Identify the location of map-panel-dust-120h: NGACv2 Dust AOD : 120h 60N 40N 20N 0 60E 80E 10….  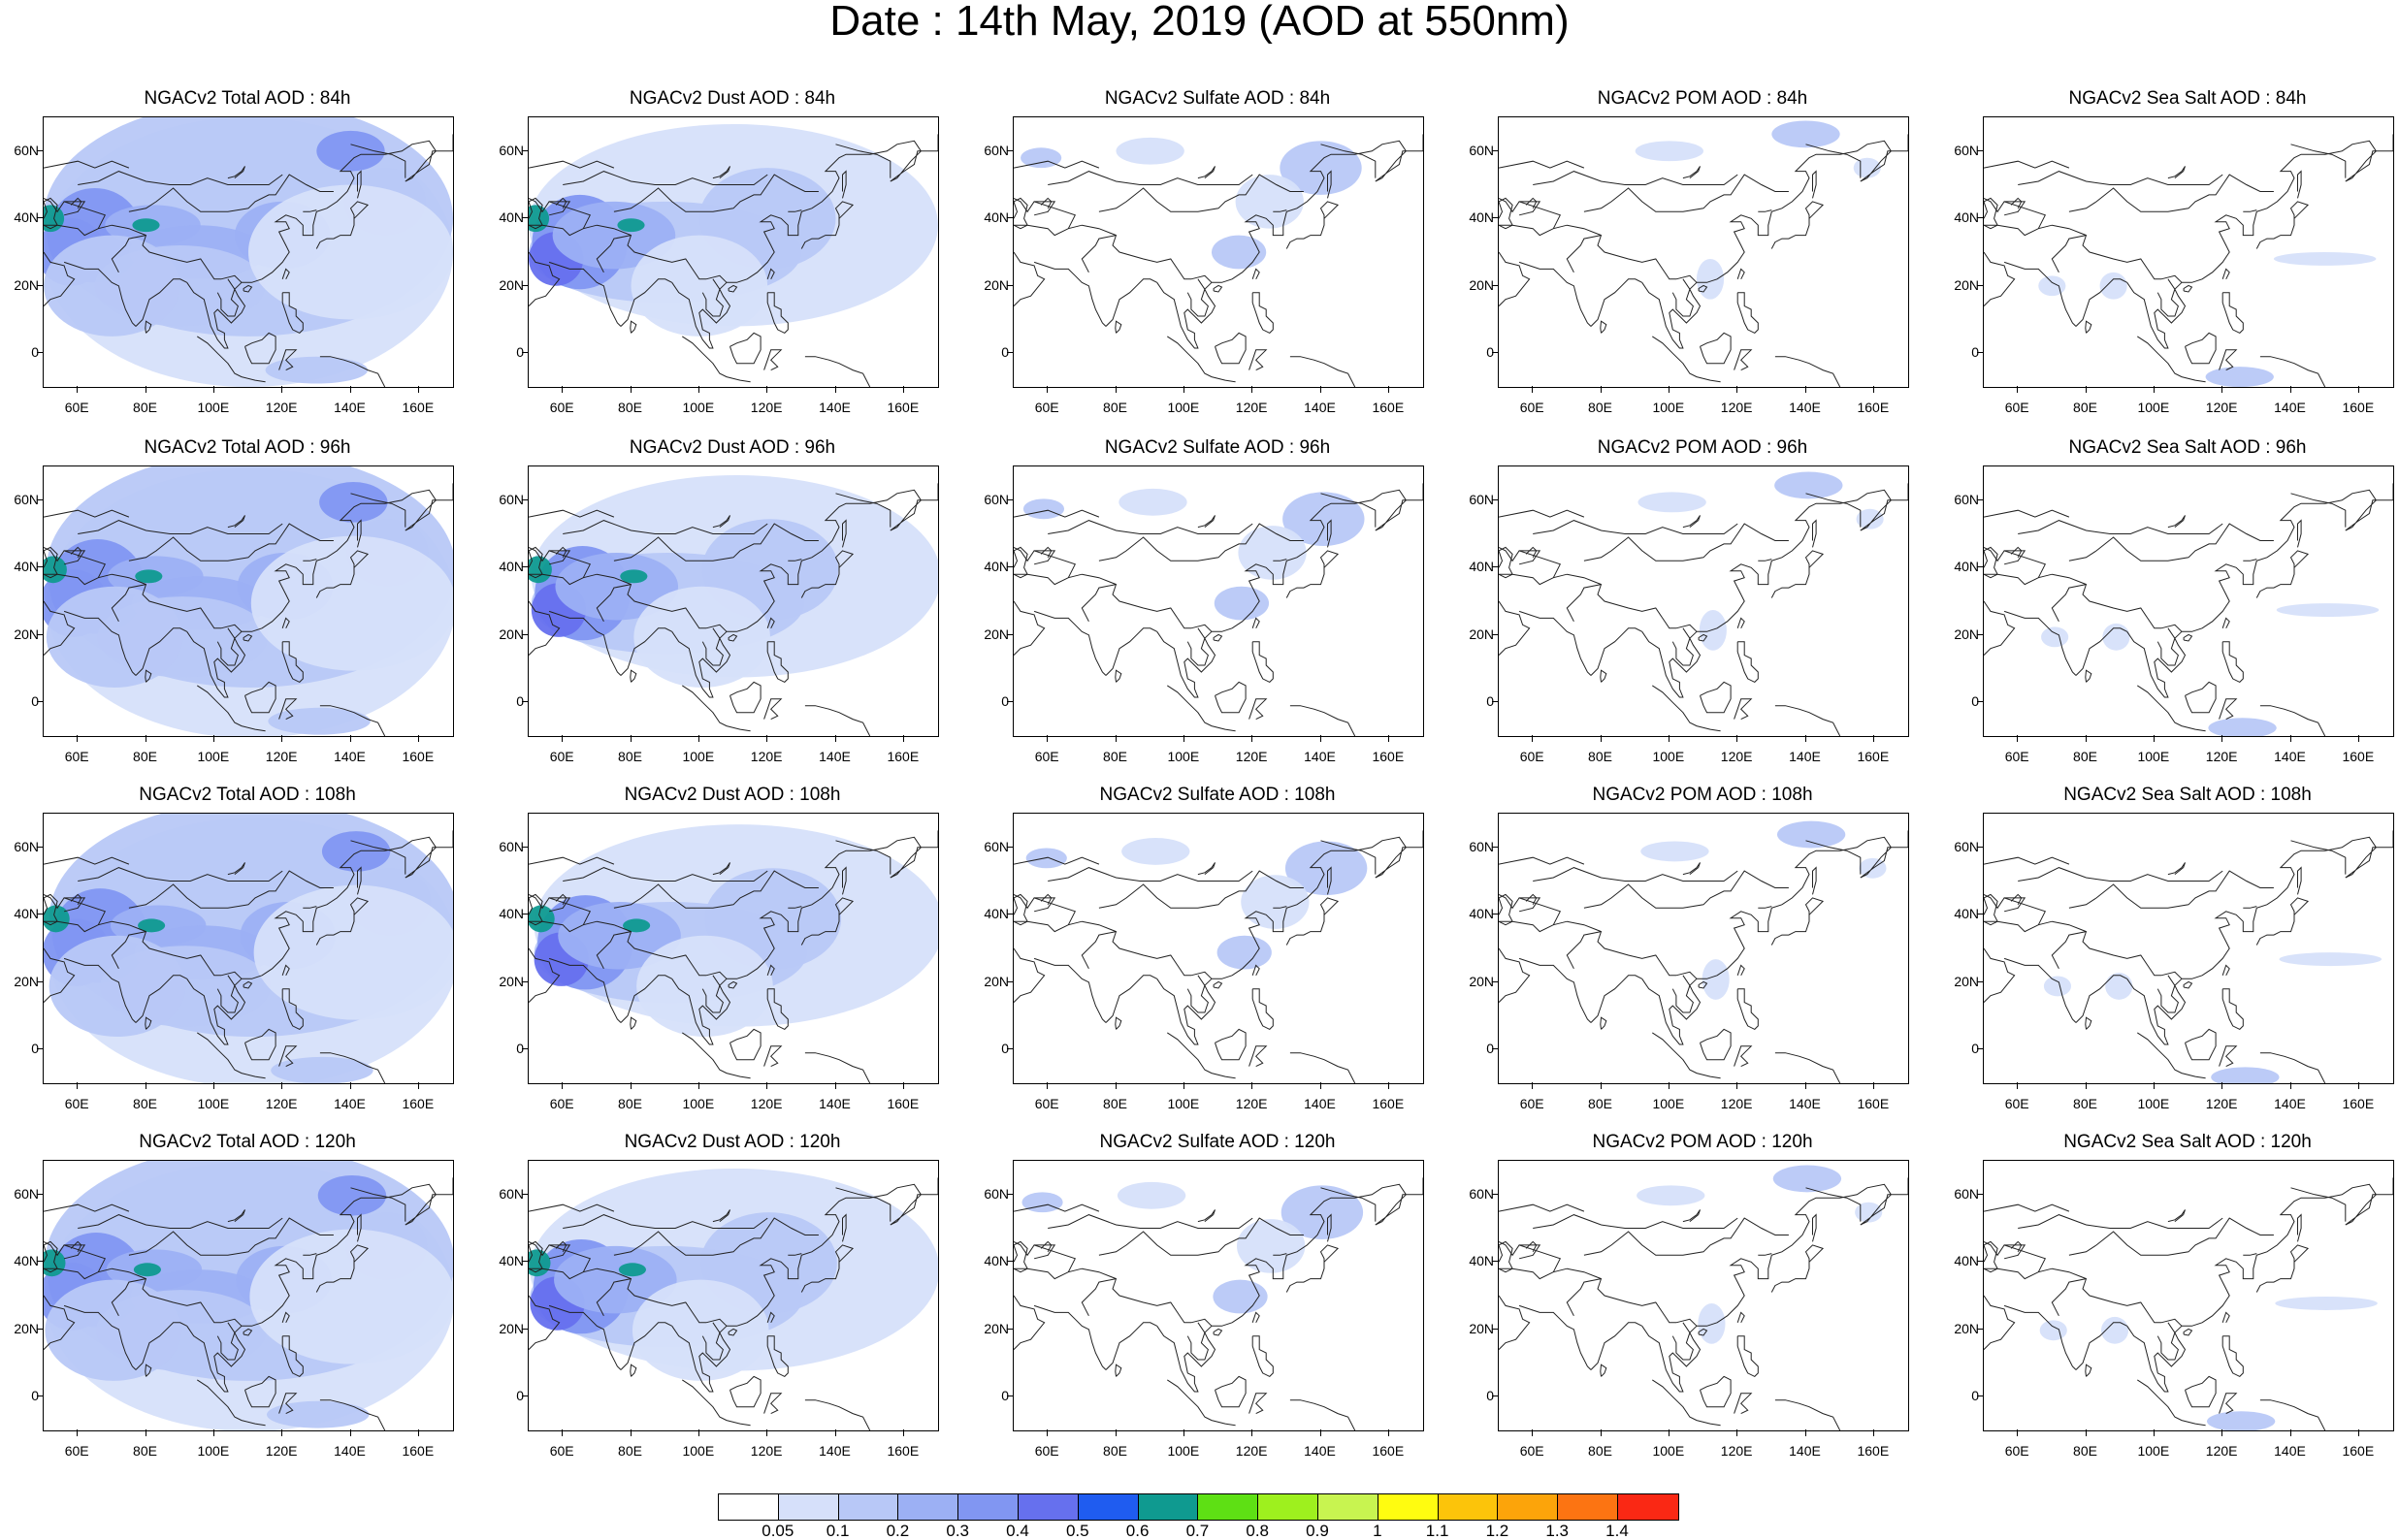
(716, 1300).